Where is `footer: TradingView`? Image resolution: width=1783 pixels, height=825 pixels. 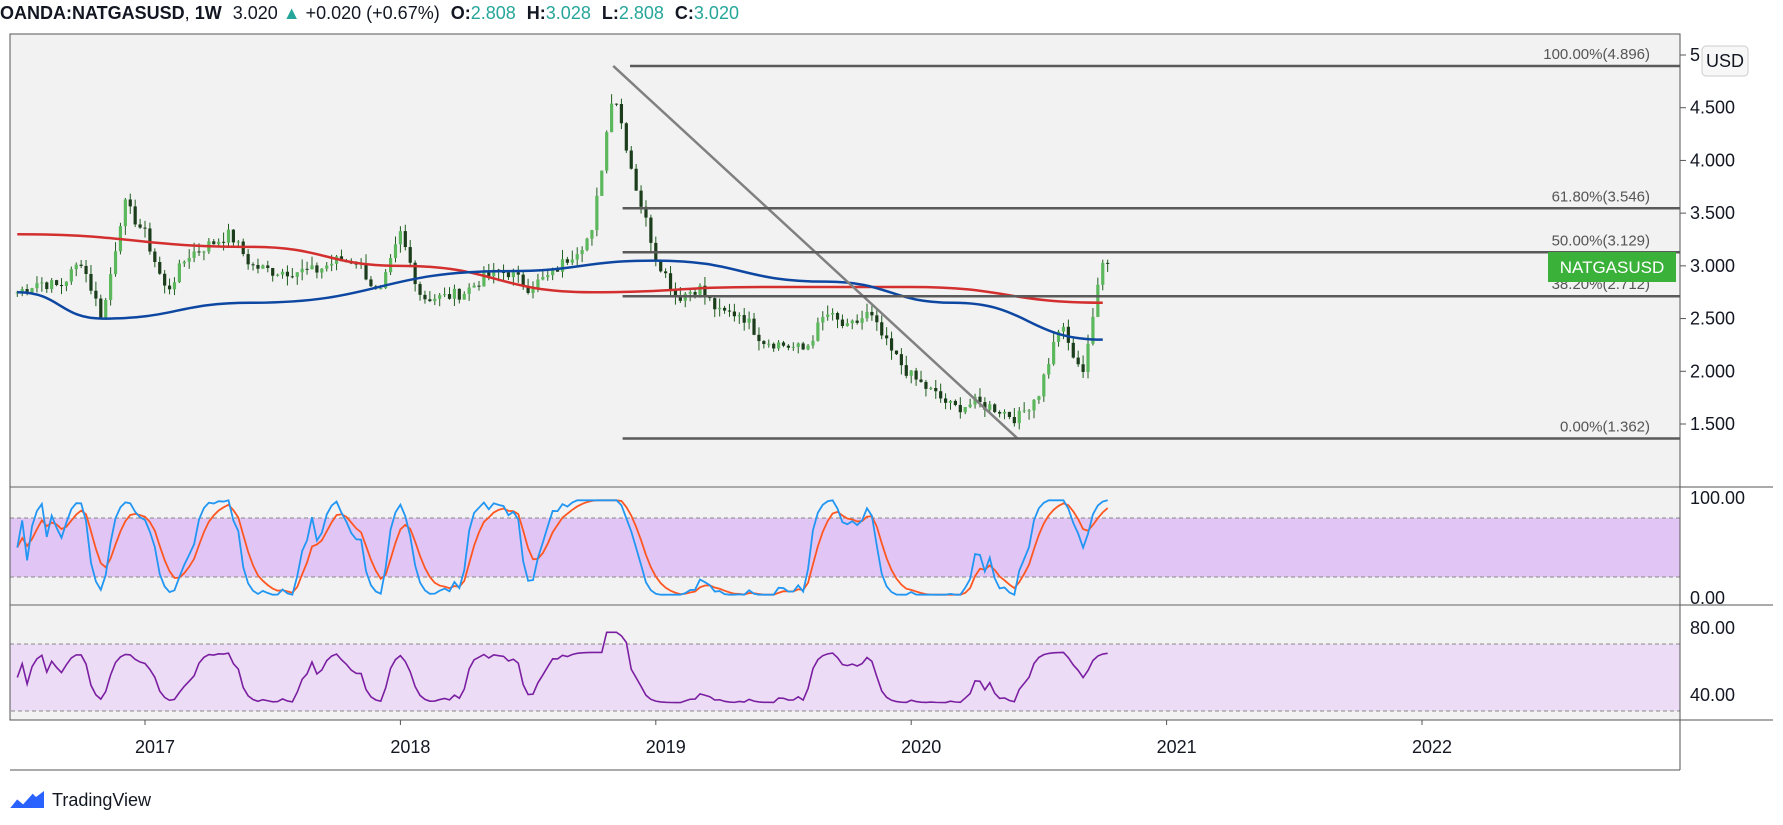 footer: TradingView is located at coordinates (79, 800).